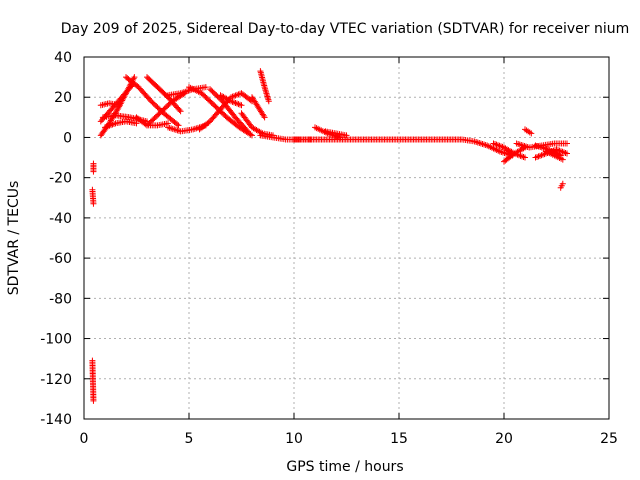  Describe the element at coordinates (63, 58) in the screenshot. I see `y-tick-label: 40` at that location.